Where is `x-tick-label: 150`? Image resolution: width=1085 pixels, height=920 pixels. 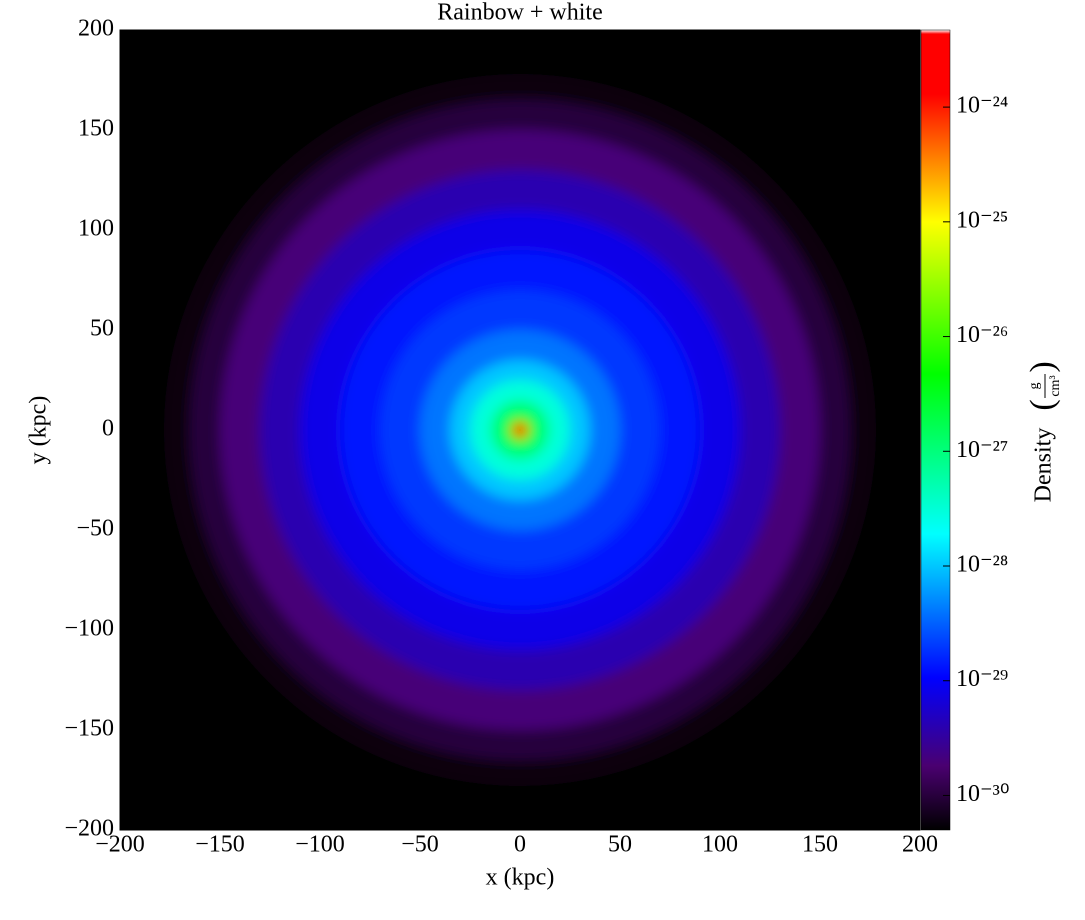
x-tick-label: 150 is located at coordinates (820, 845).